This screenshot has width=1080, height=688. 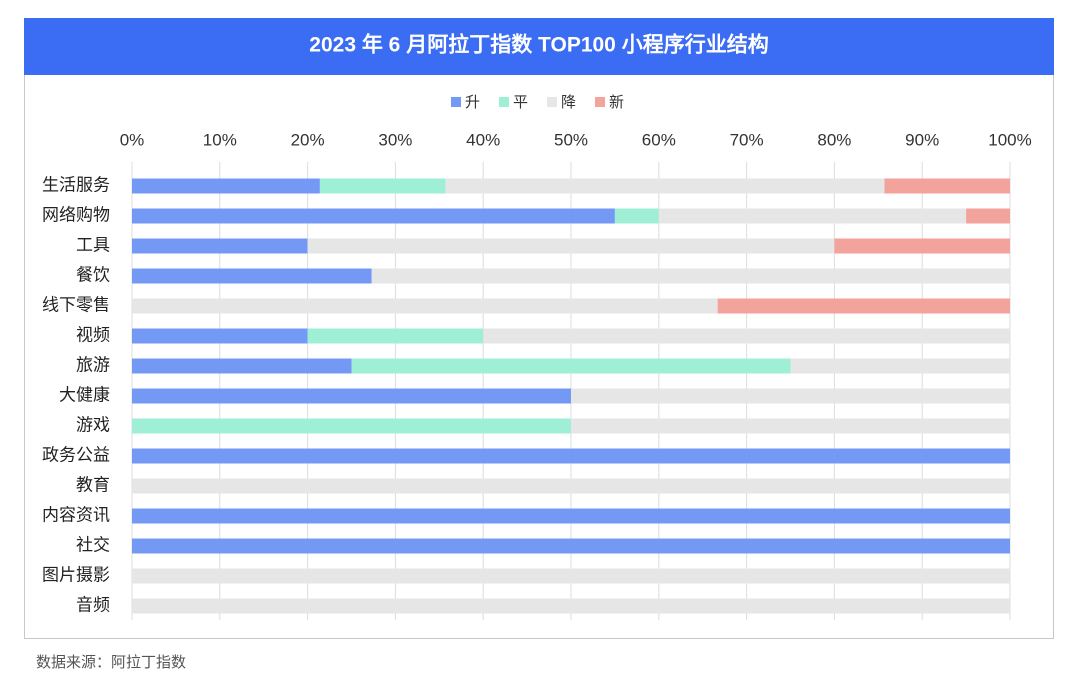 I want to click on chart-title: 2023 年 6 月阿拉丁指数 TOP100 小程序行业结构, so click(x=538, y=45).